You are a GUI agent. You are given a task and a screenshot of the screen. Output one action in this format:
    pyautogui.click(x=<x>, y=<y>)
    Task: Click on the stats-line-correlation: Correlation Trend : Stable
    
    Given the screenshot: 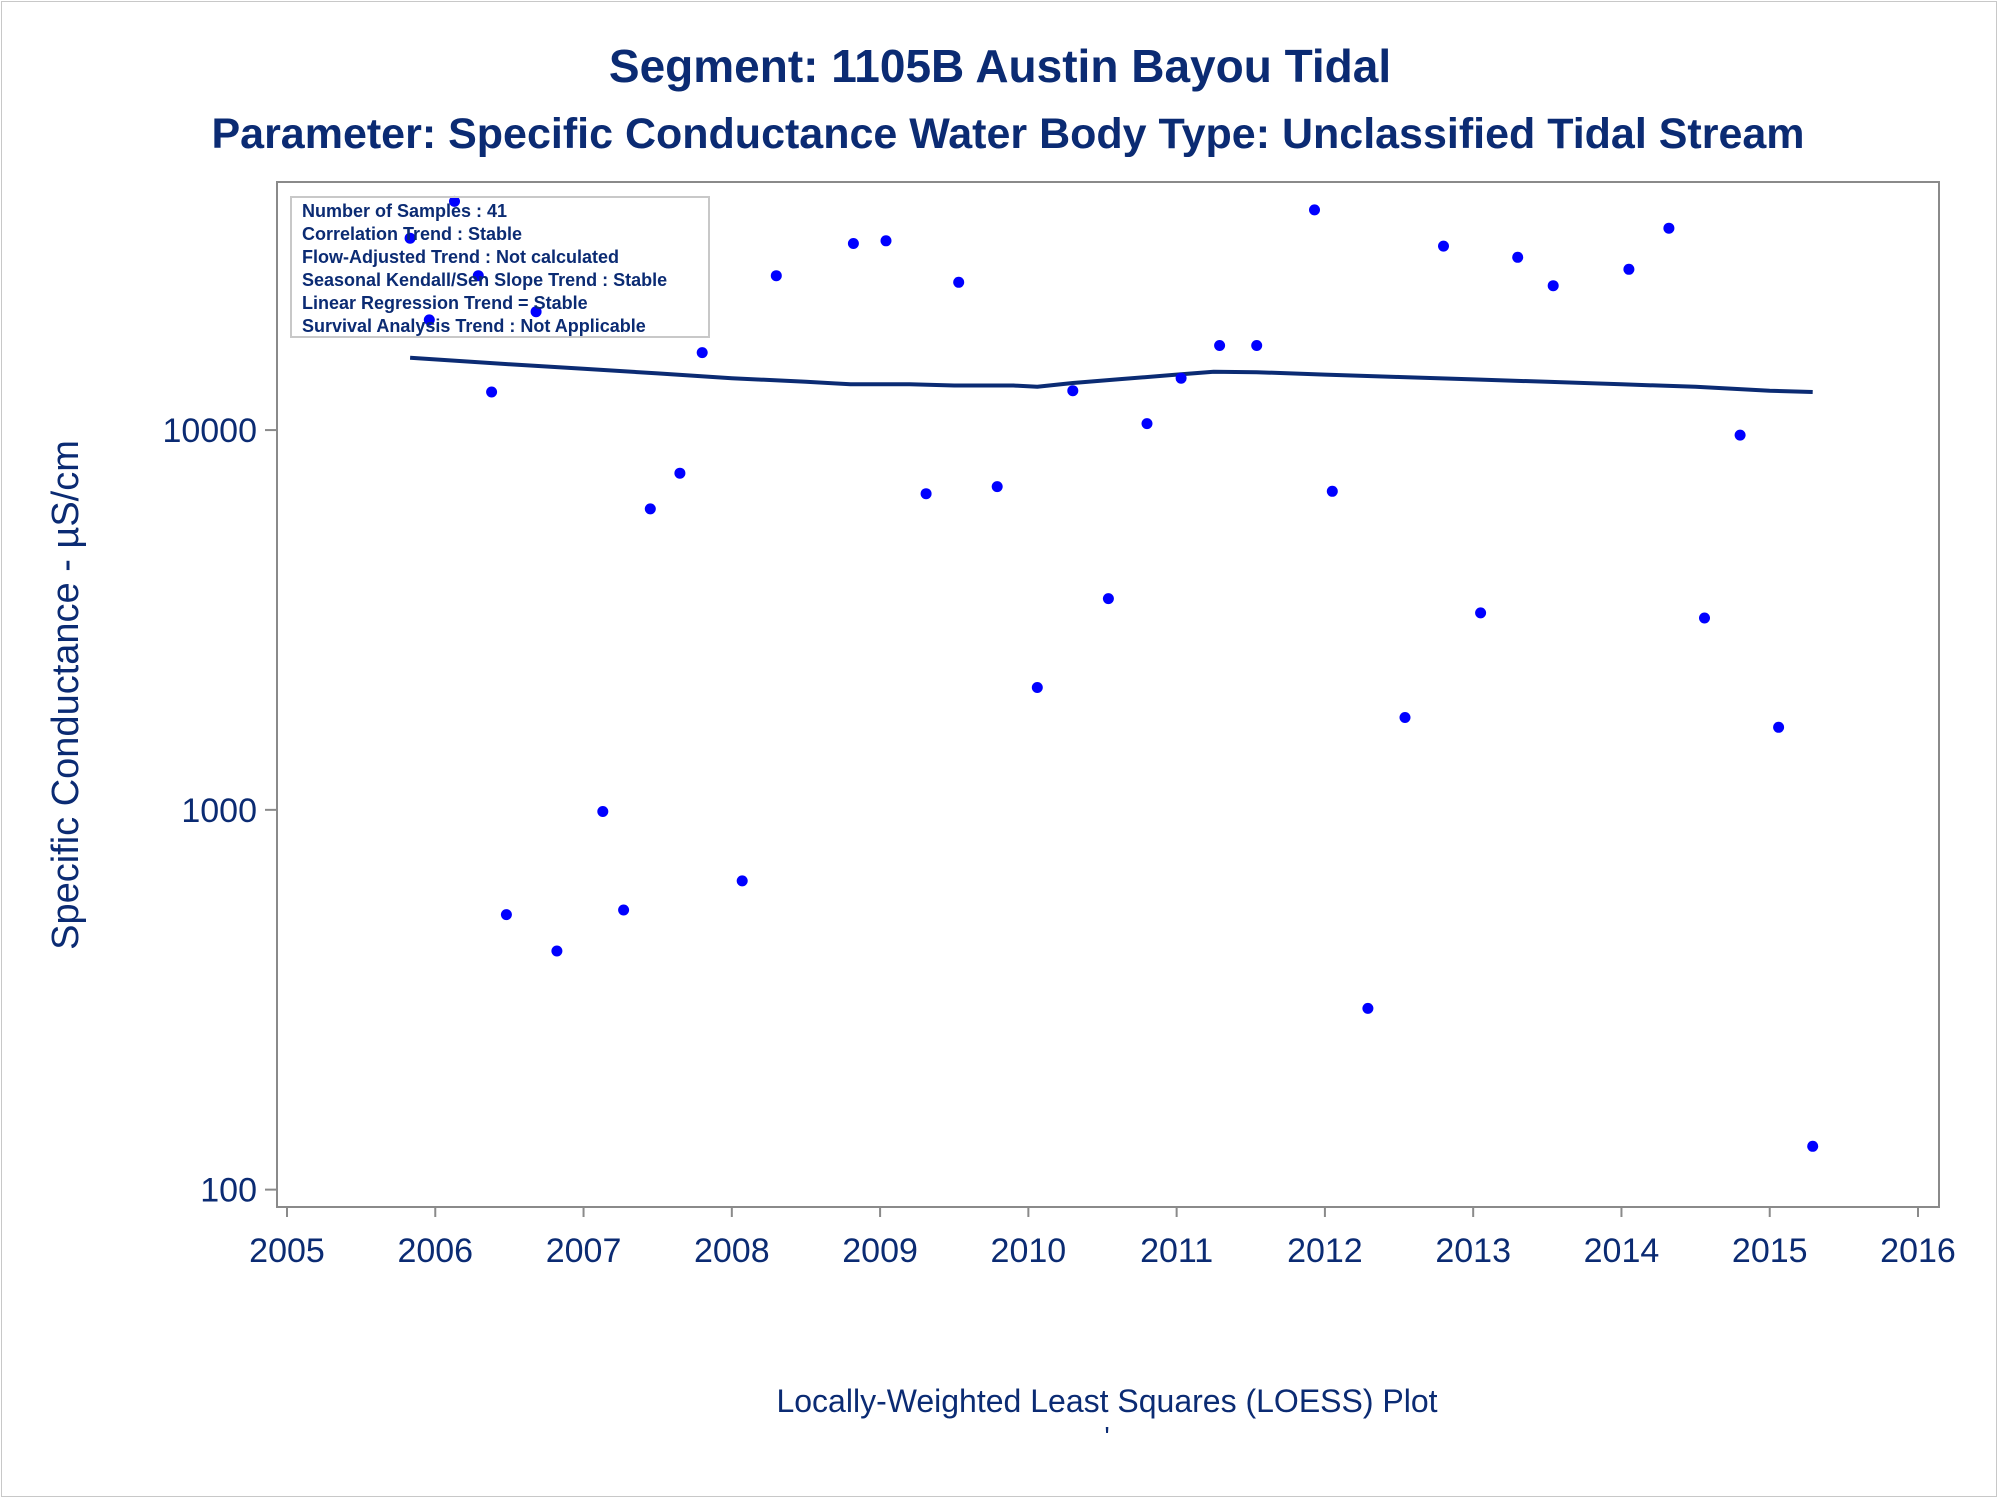 What is the action you would take?
    pyautogui.click(x=412, y=234)
    